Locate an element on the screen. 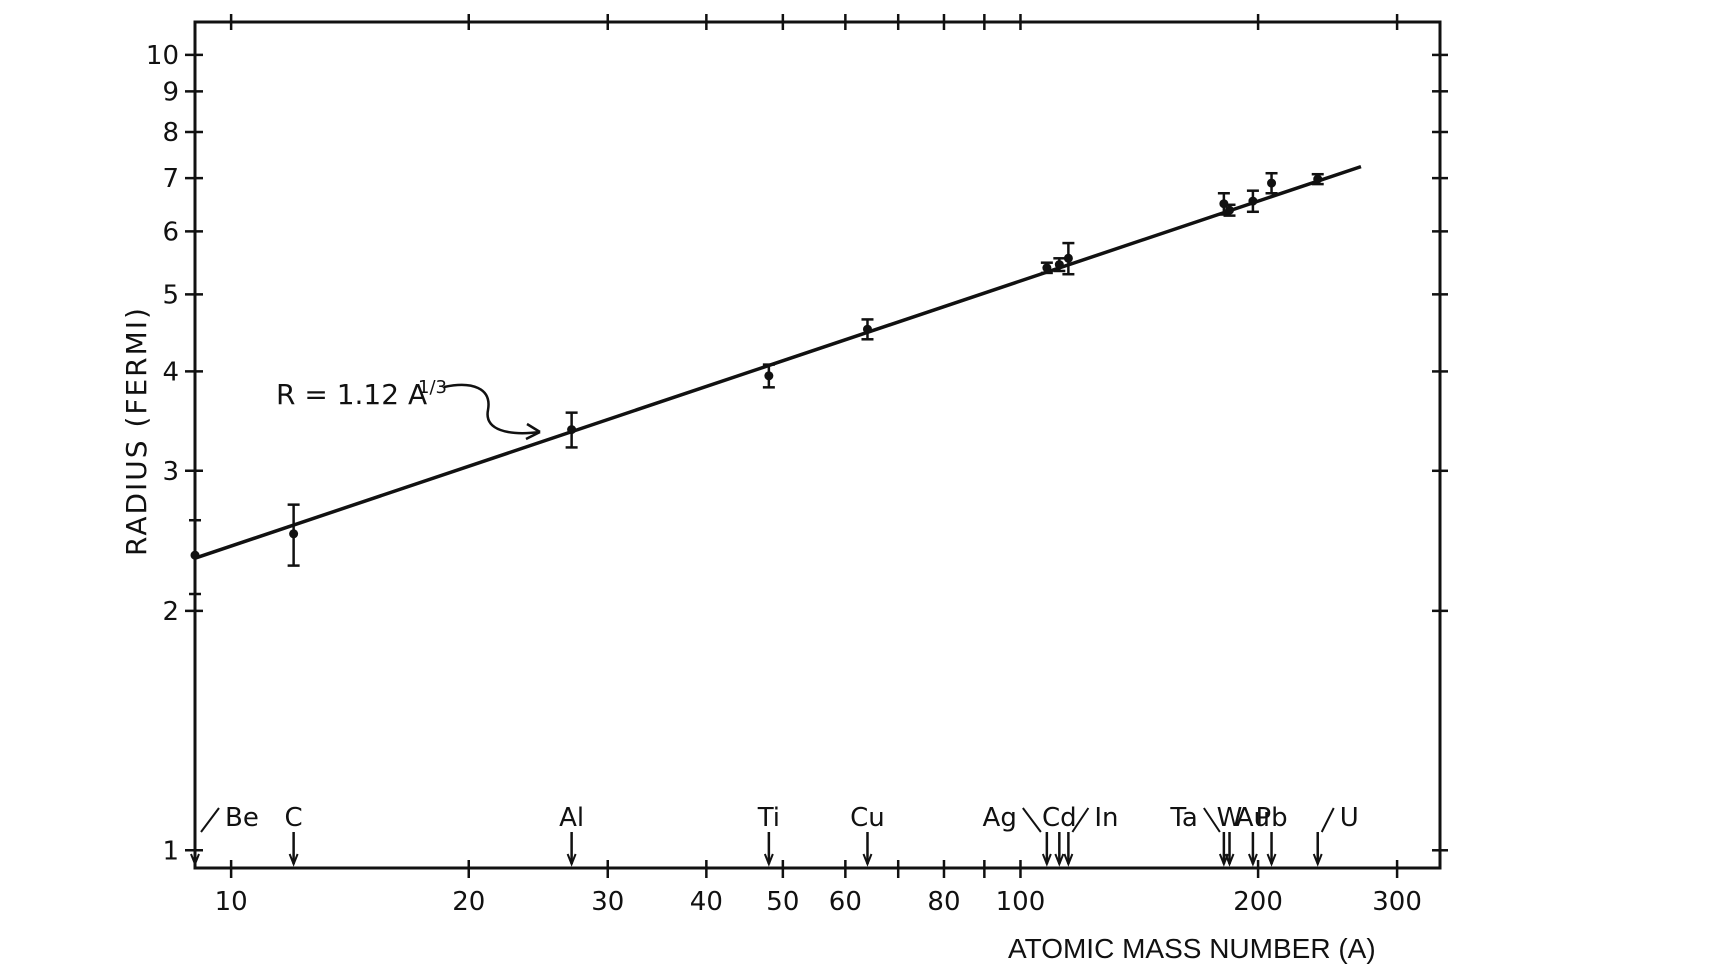 The height and width of the screenshot is (970, 1724). element-label-c: C is located at coordinates (294, 818).